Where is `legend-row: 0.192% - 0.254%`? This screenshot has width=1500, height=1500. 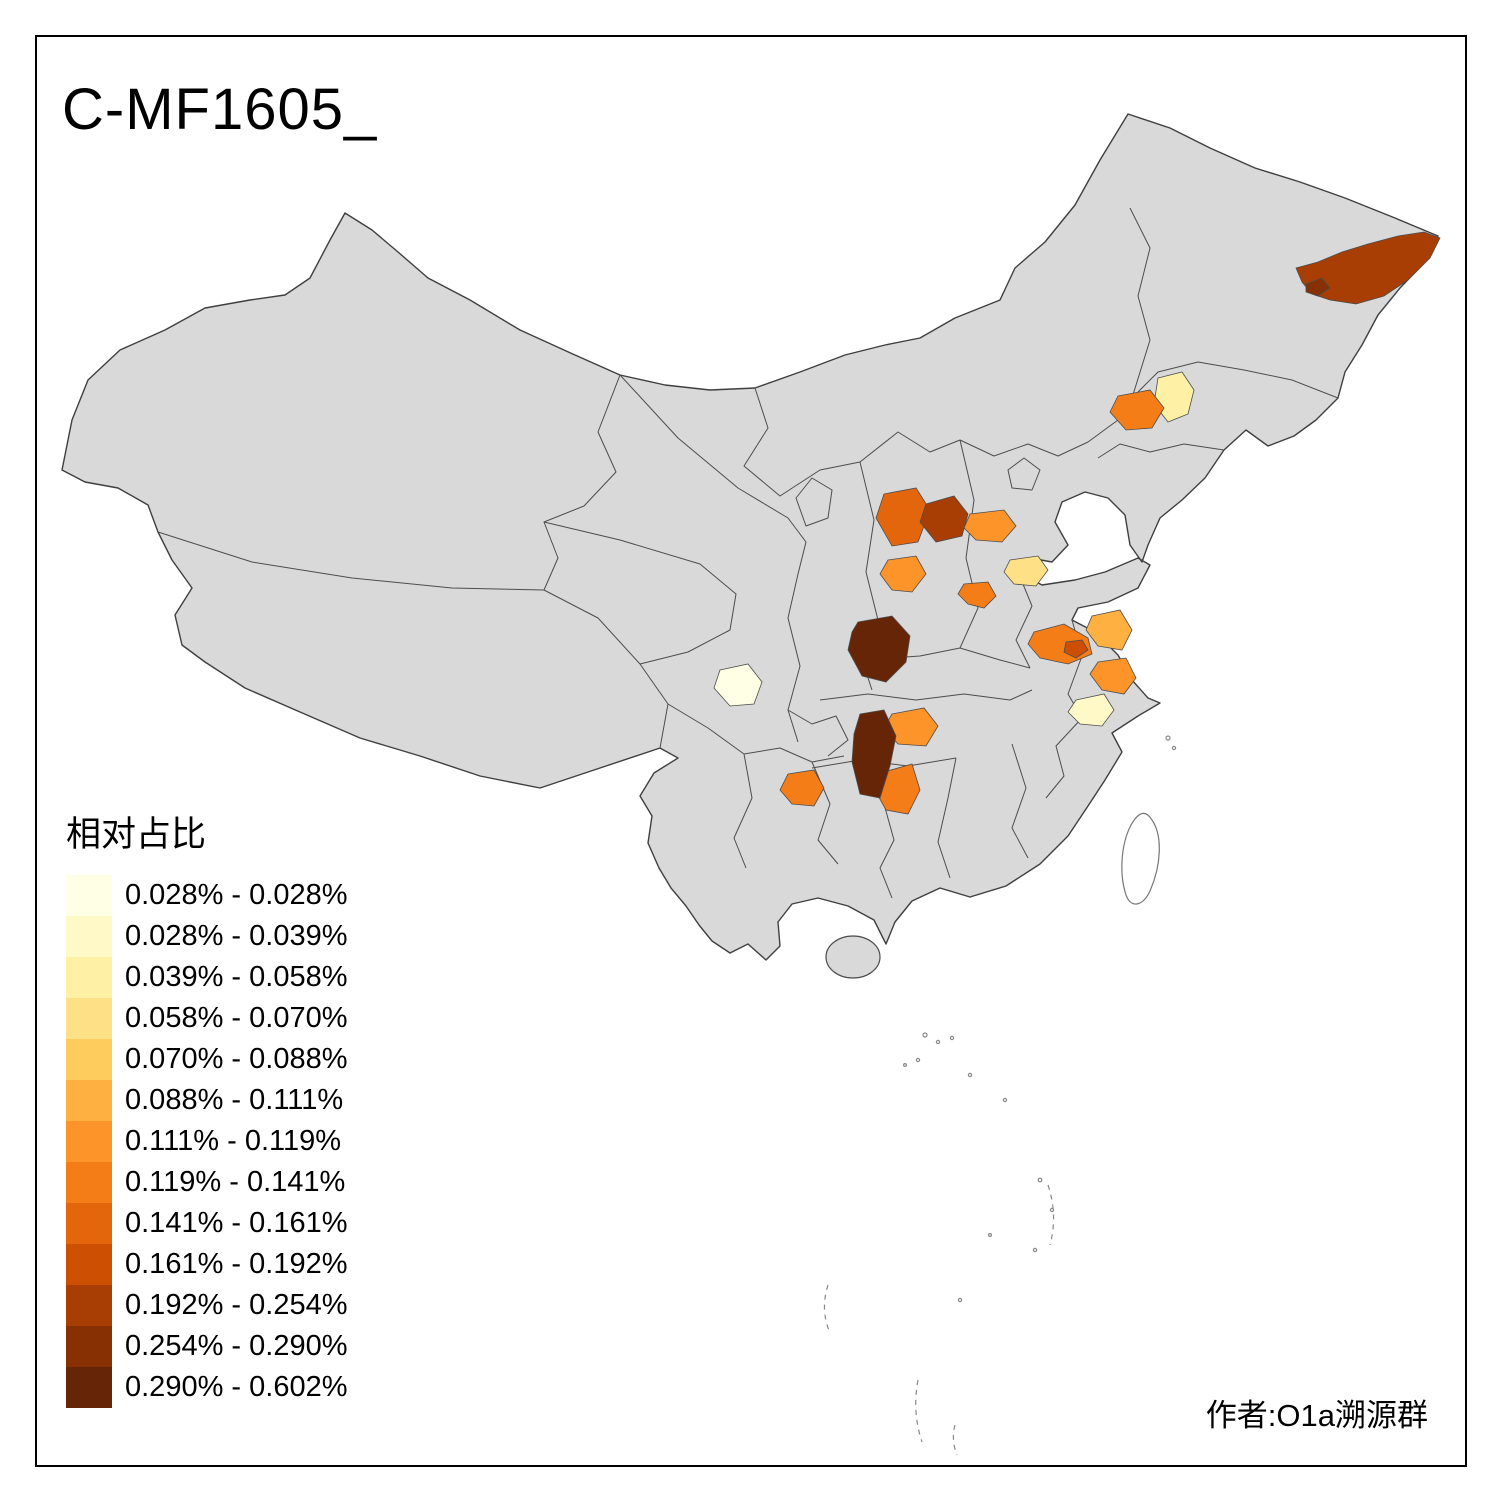
legend-row: 0.192% - 0.254% is located at coordinates (206, 1305).